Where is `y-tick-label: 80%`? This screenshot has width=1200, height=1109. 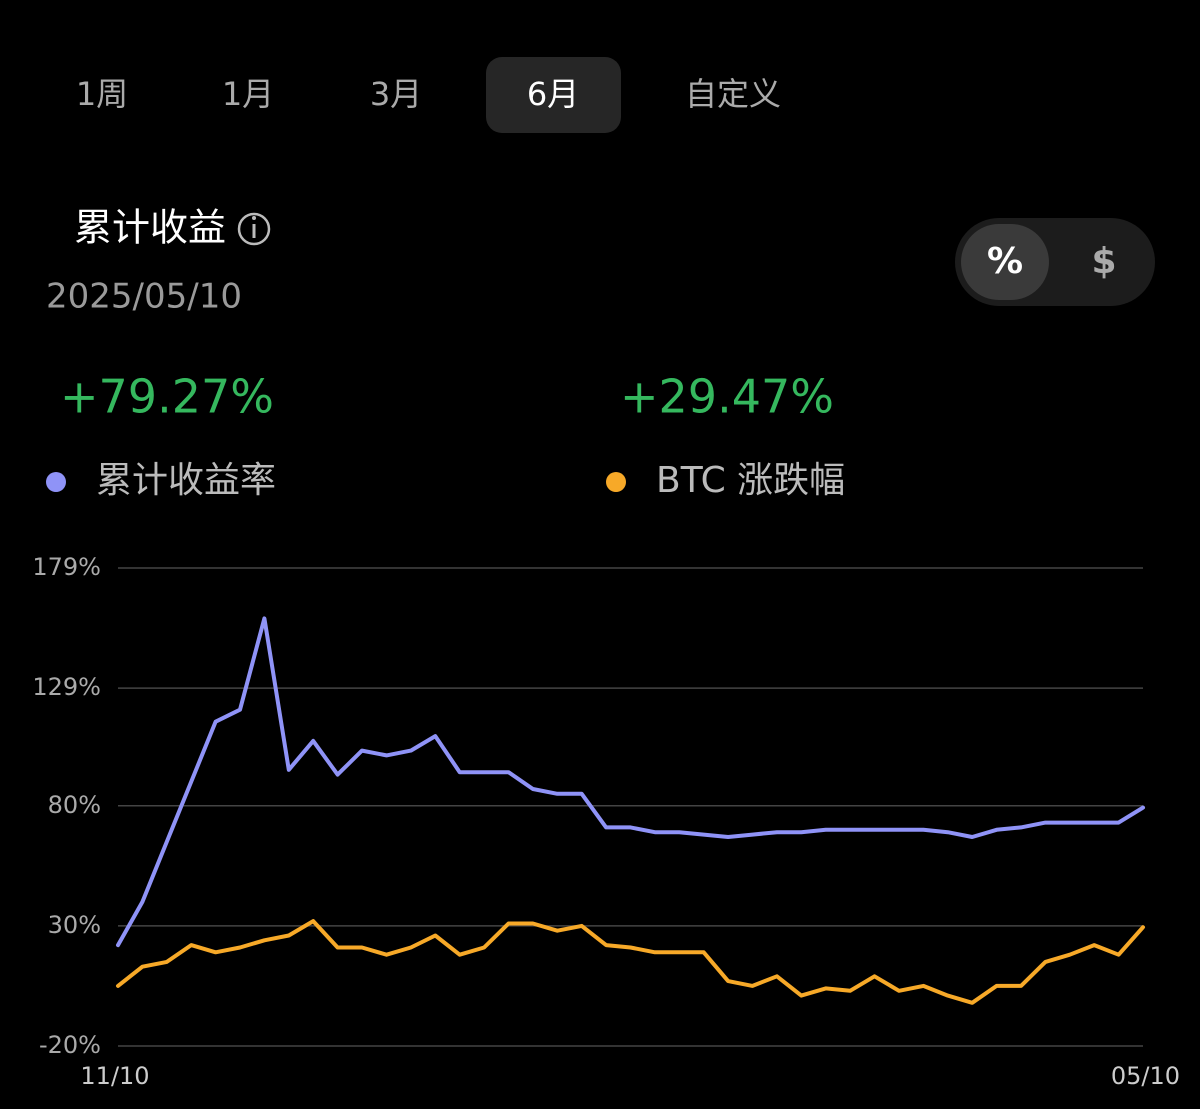 y-tick-label: 80% is located at coordinates (74, 805).